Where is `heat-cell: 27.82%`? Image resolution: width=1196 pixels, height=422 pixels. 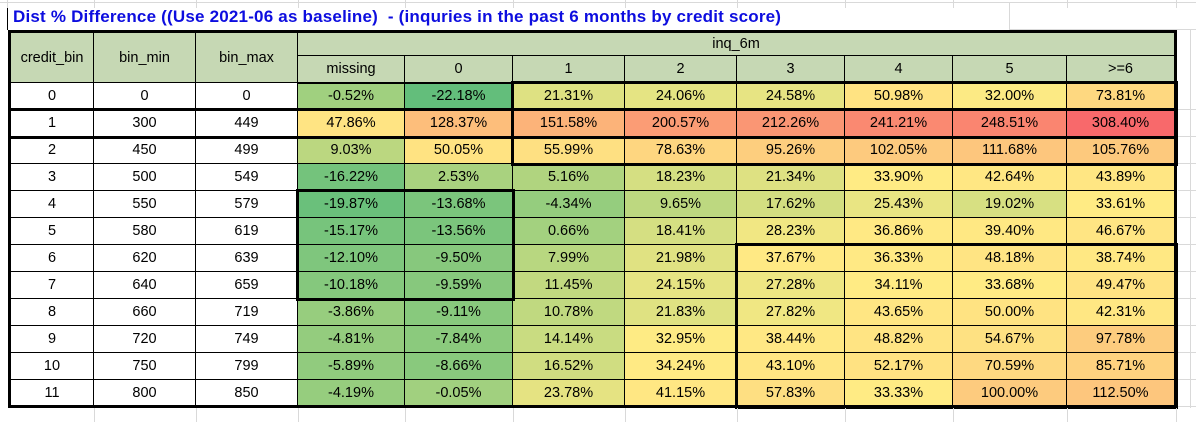
heat-cell: 27.82% is located at coordinates (790, 312).